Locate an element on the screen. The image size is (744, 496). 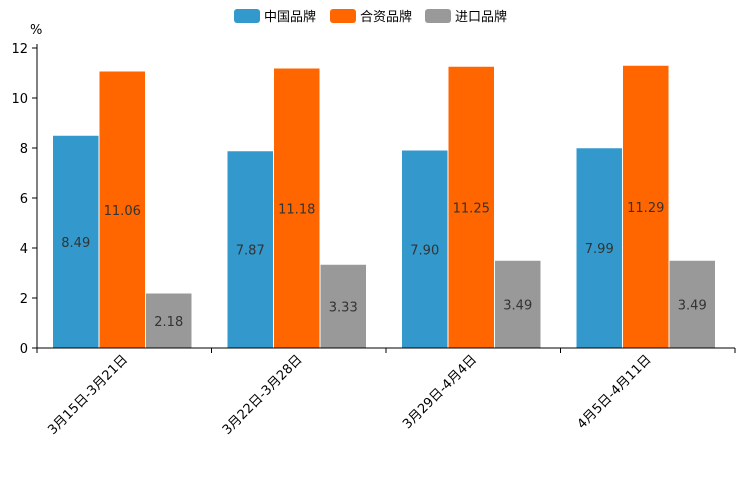
data-label: 11.25 is located at coordinates (471, 208).